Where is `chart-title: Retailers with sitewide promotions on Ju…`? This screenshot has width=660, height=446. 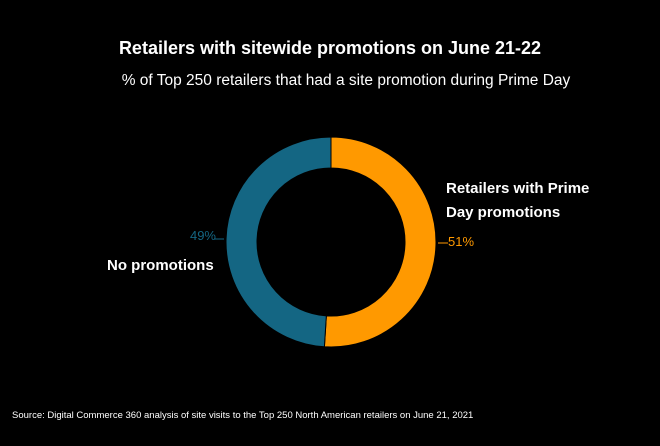
chart-title: Retailers with sitewide promotions on Ju… is located at coordinates (330, 48).